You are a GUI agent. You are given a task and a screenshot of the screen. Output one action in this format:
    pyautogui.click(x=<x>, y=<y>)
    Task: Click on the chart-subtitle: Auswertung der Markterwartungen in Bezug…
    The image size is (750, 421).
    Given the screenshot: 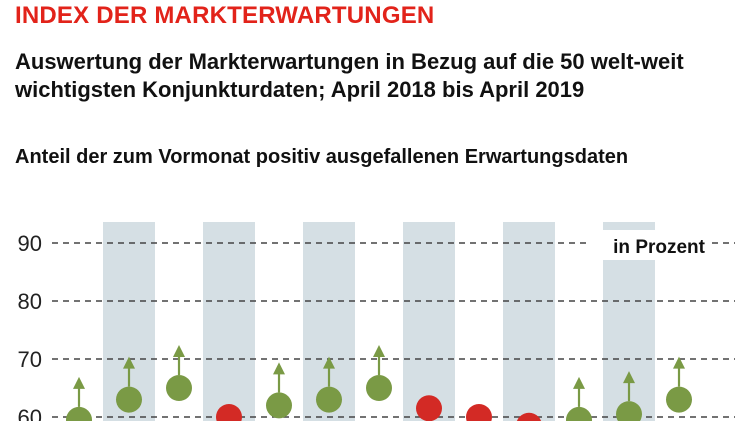 What is the action you would take?
    pyautogui.click(x=349, y=75)
    